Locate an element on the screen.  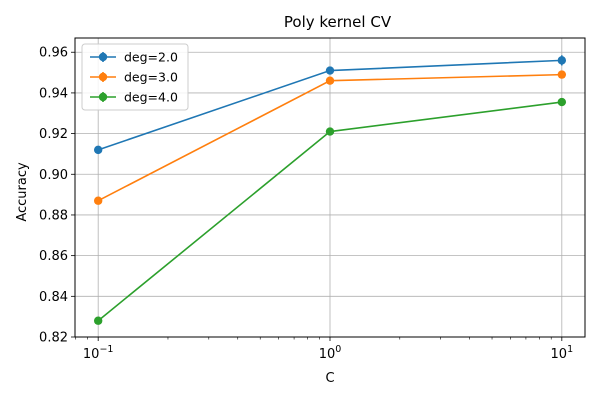
y-tick-label: 0.82 is located at coordinates (53, 338).